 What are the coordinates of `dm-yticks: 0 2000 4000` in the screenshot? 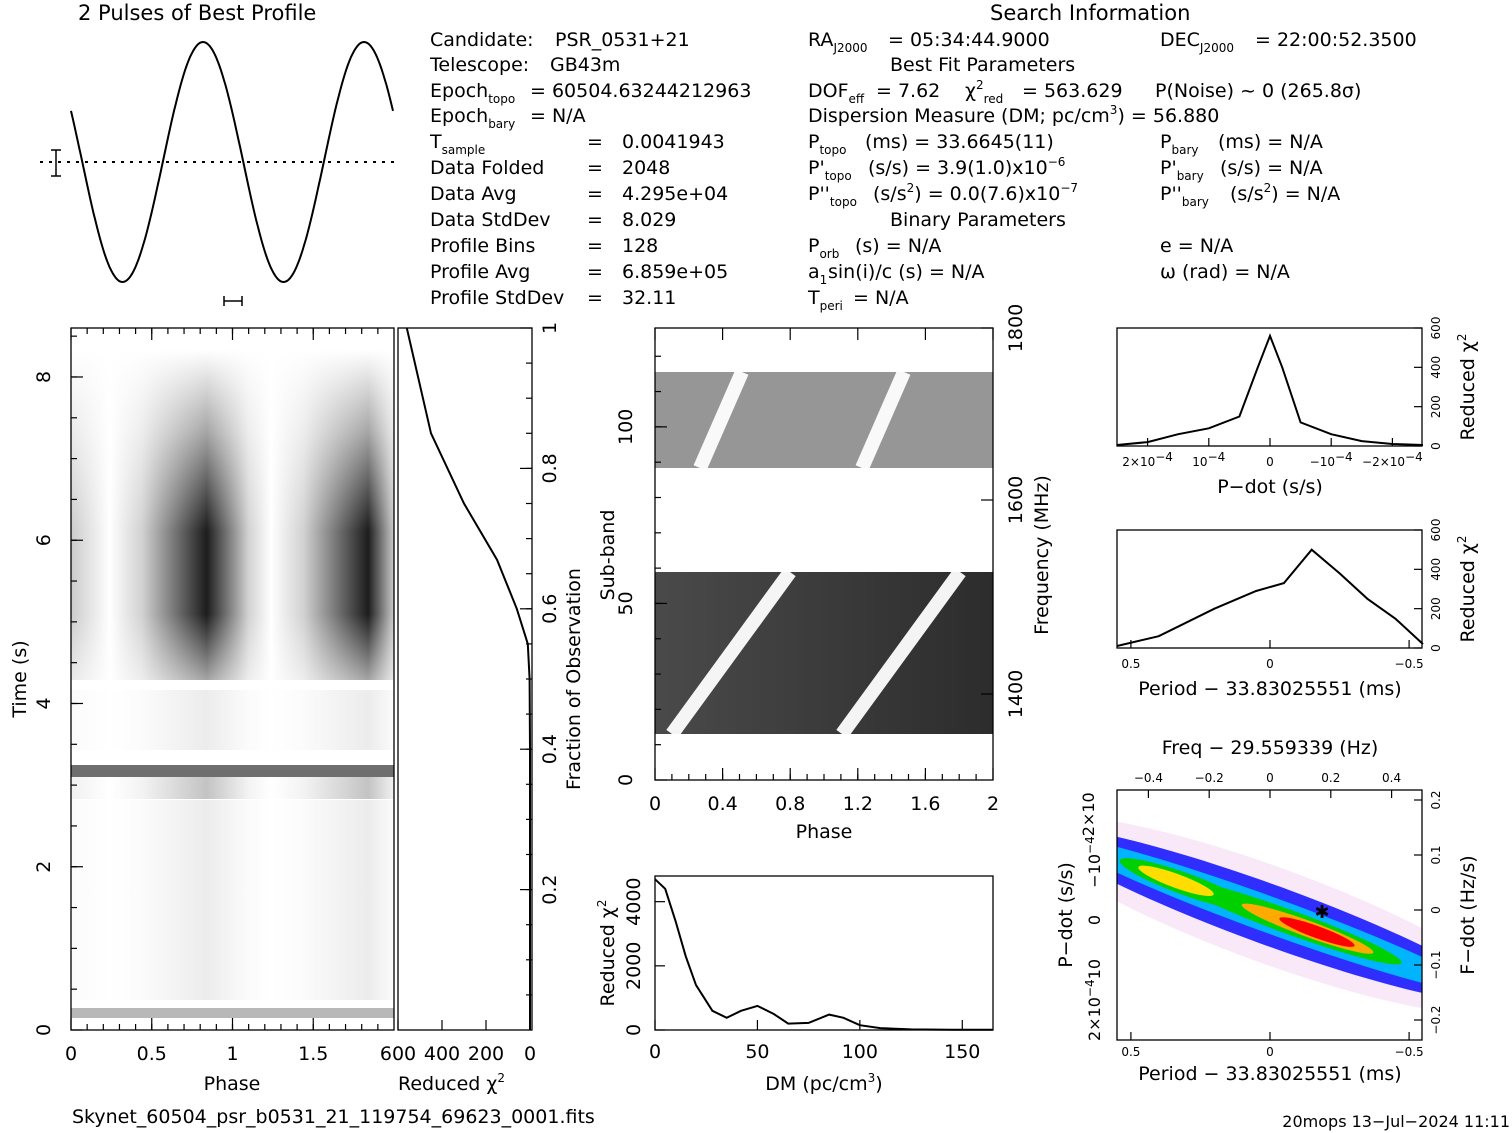 It's located at (644, 956).